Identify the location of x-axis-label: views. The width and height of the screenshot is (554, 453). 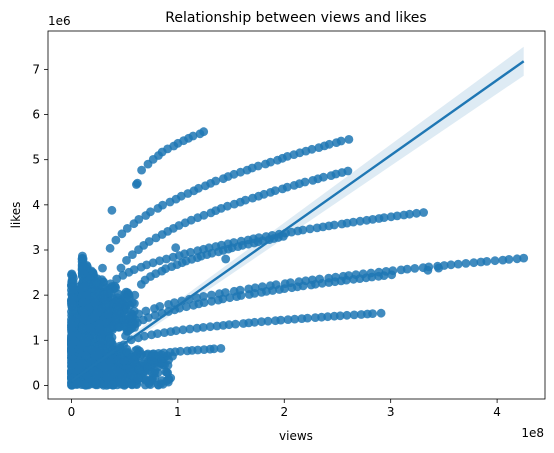
(296, 436).